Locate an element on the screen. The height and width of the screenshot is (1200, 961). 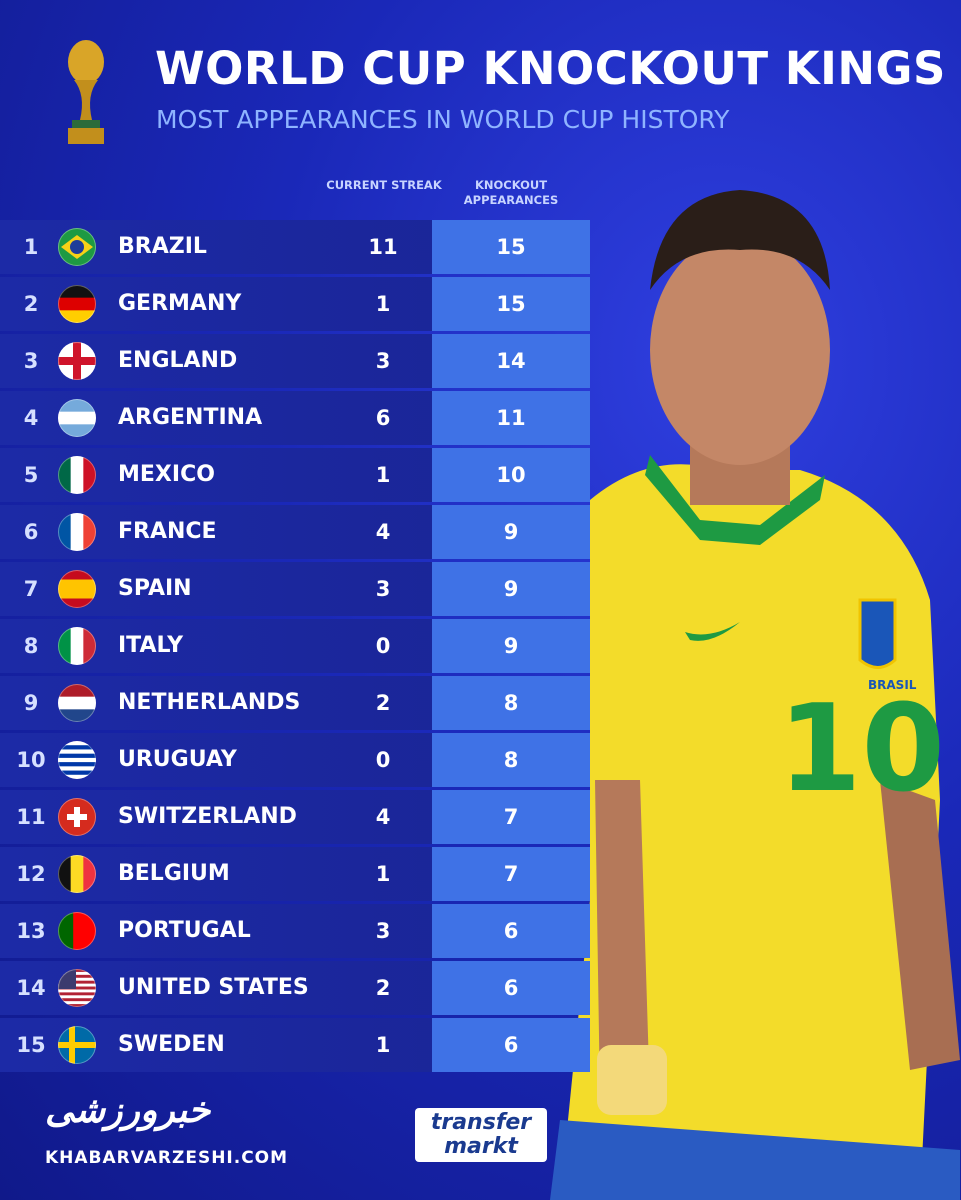
rank: 1 is located at coordinates (31, 247).